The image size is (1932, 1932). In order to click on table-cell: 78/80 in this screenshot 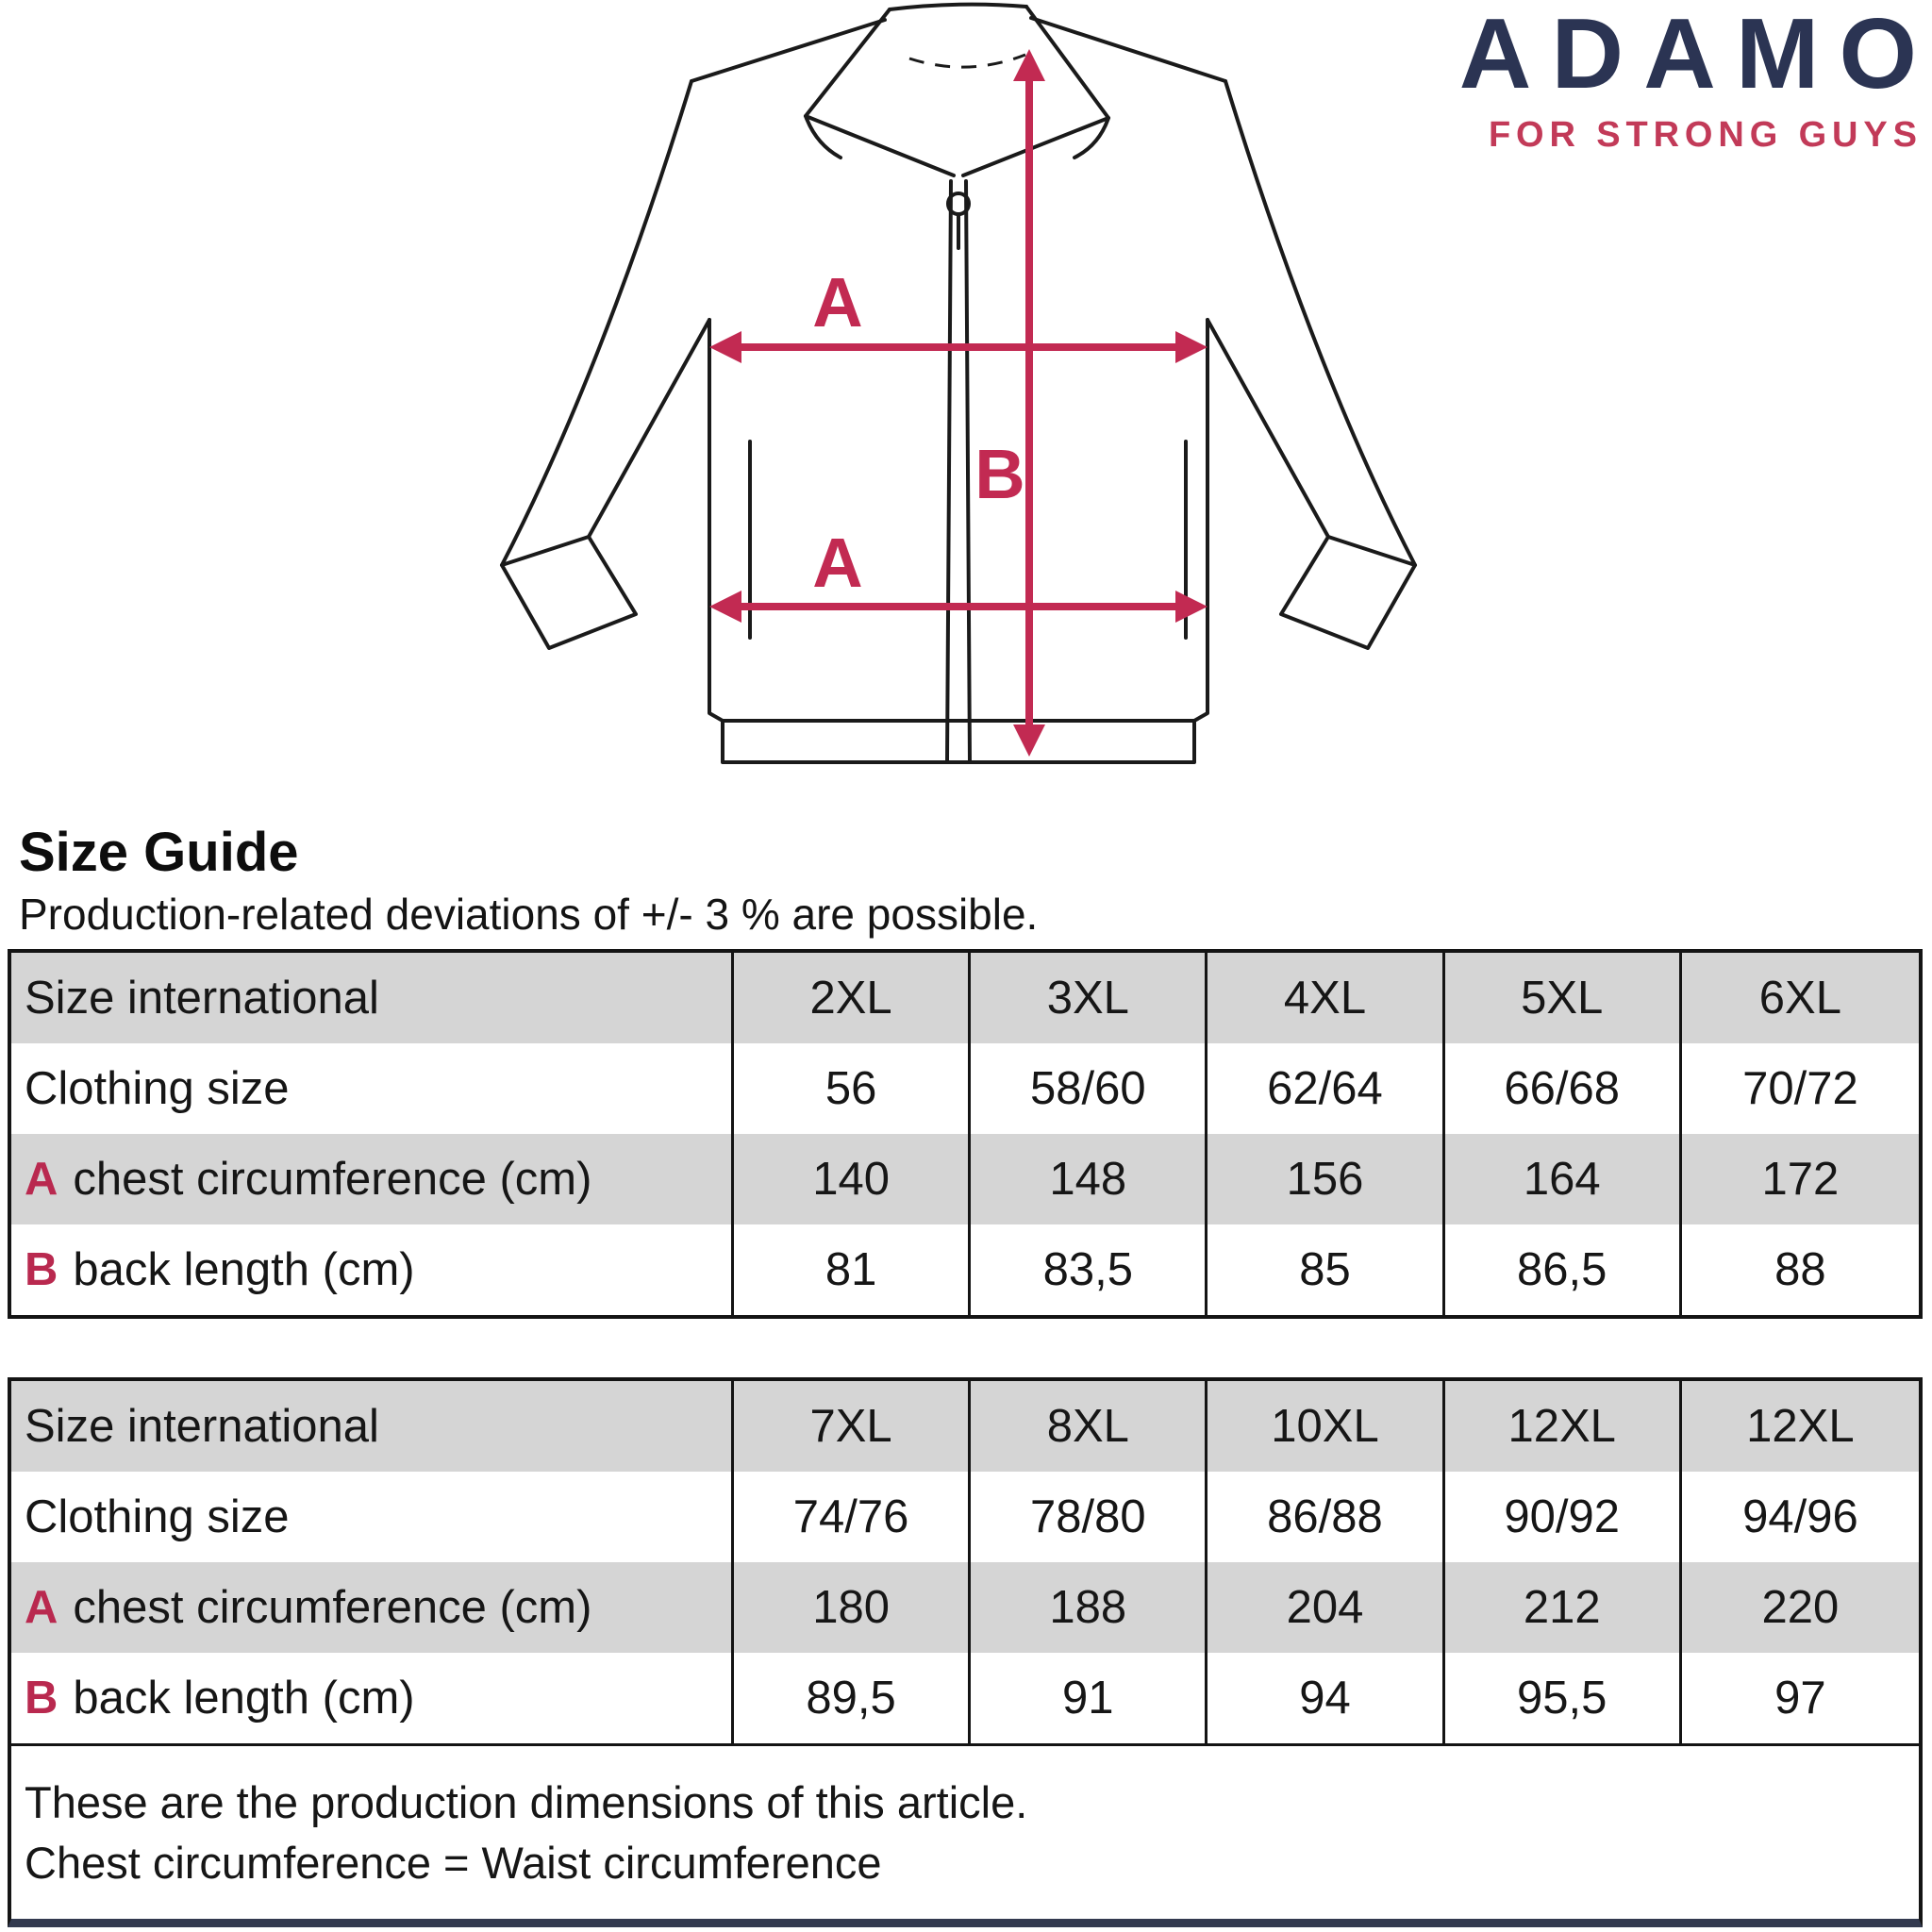, I will do `click(1089, 1517)`.